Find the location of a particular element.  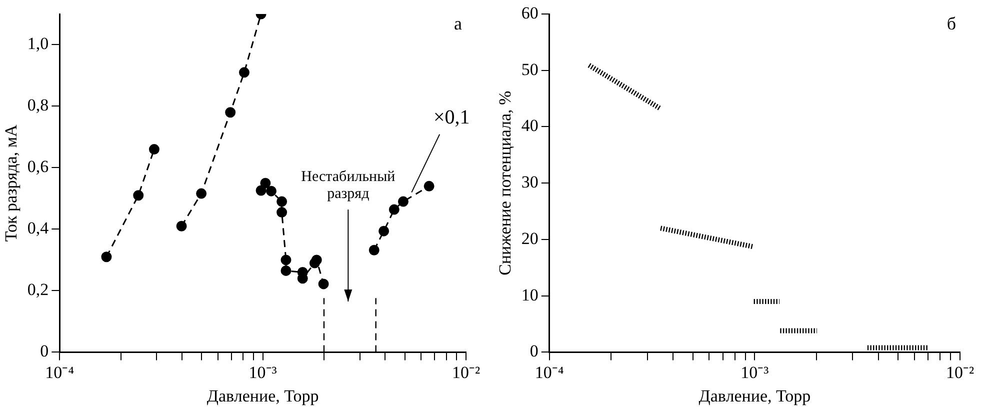

y-tick-label: 0,8 is located at coordinates (38, 105).